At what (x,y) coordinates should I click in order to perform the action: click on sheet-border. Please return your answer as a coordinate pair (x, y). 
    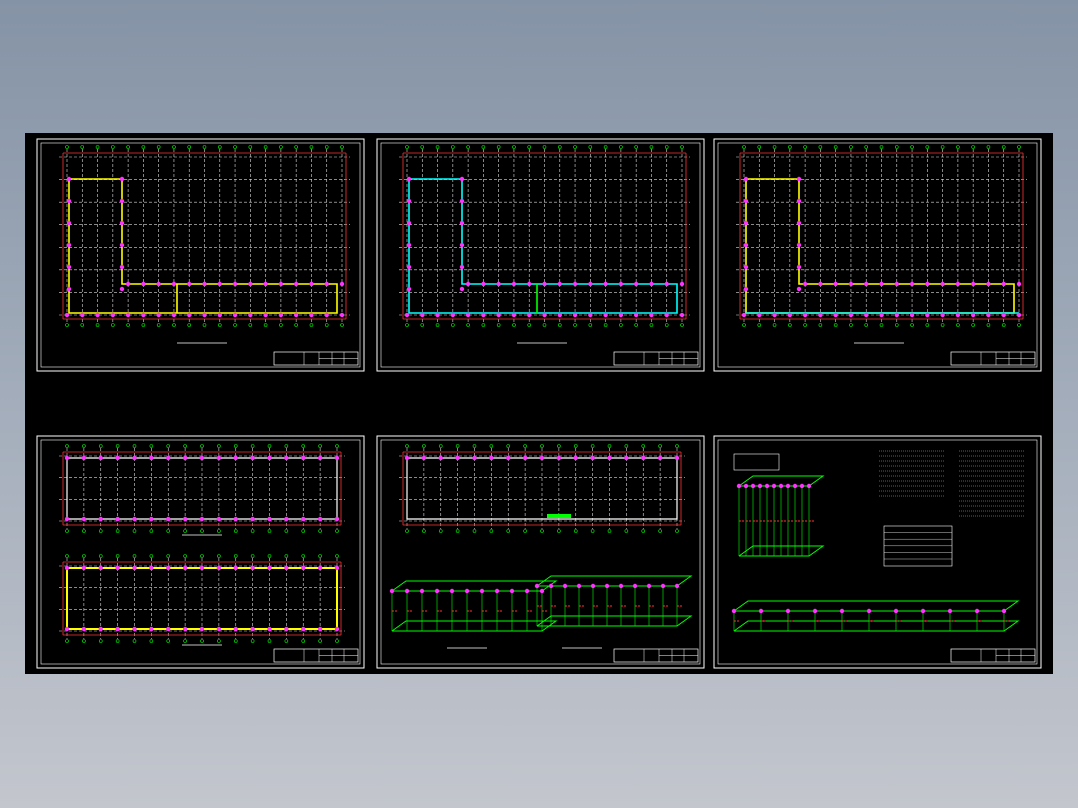
    Looking at the image, I should click on (200, 552).